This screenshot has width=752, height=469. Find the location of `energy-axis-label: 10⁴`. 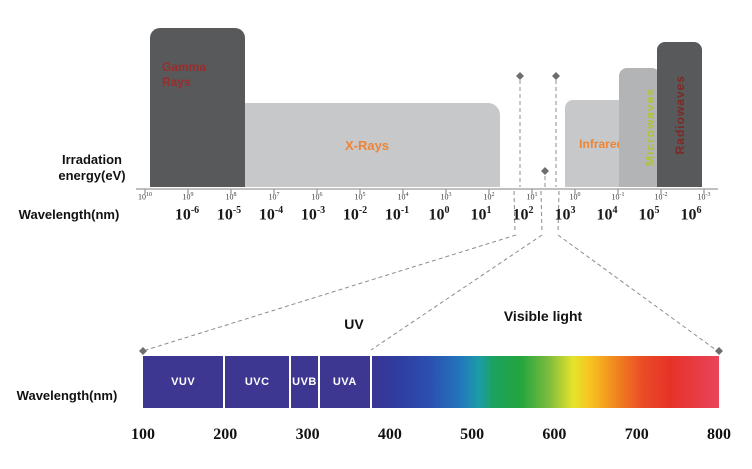

energy-axis-label: 10⁴ is located at coordinates (403, 197).